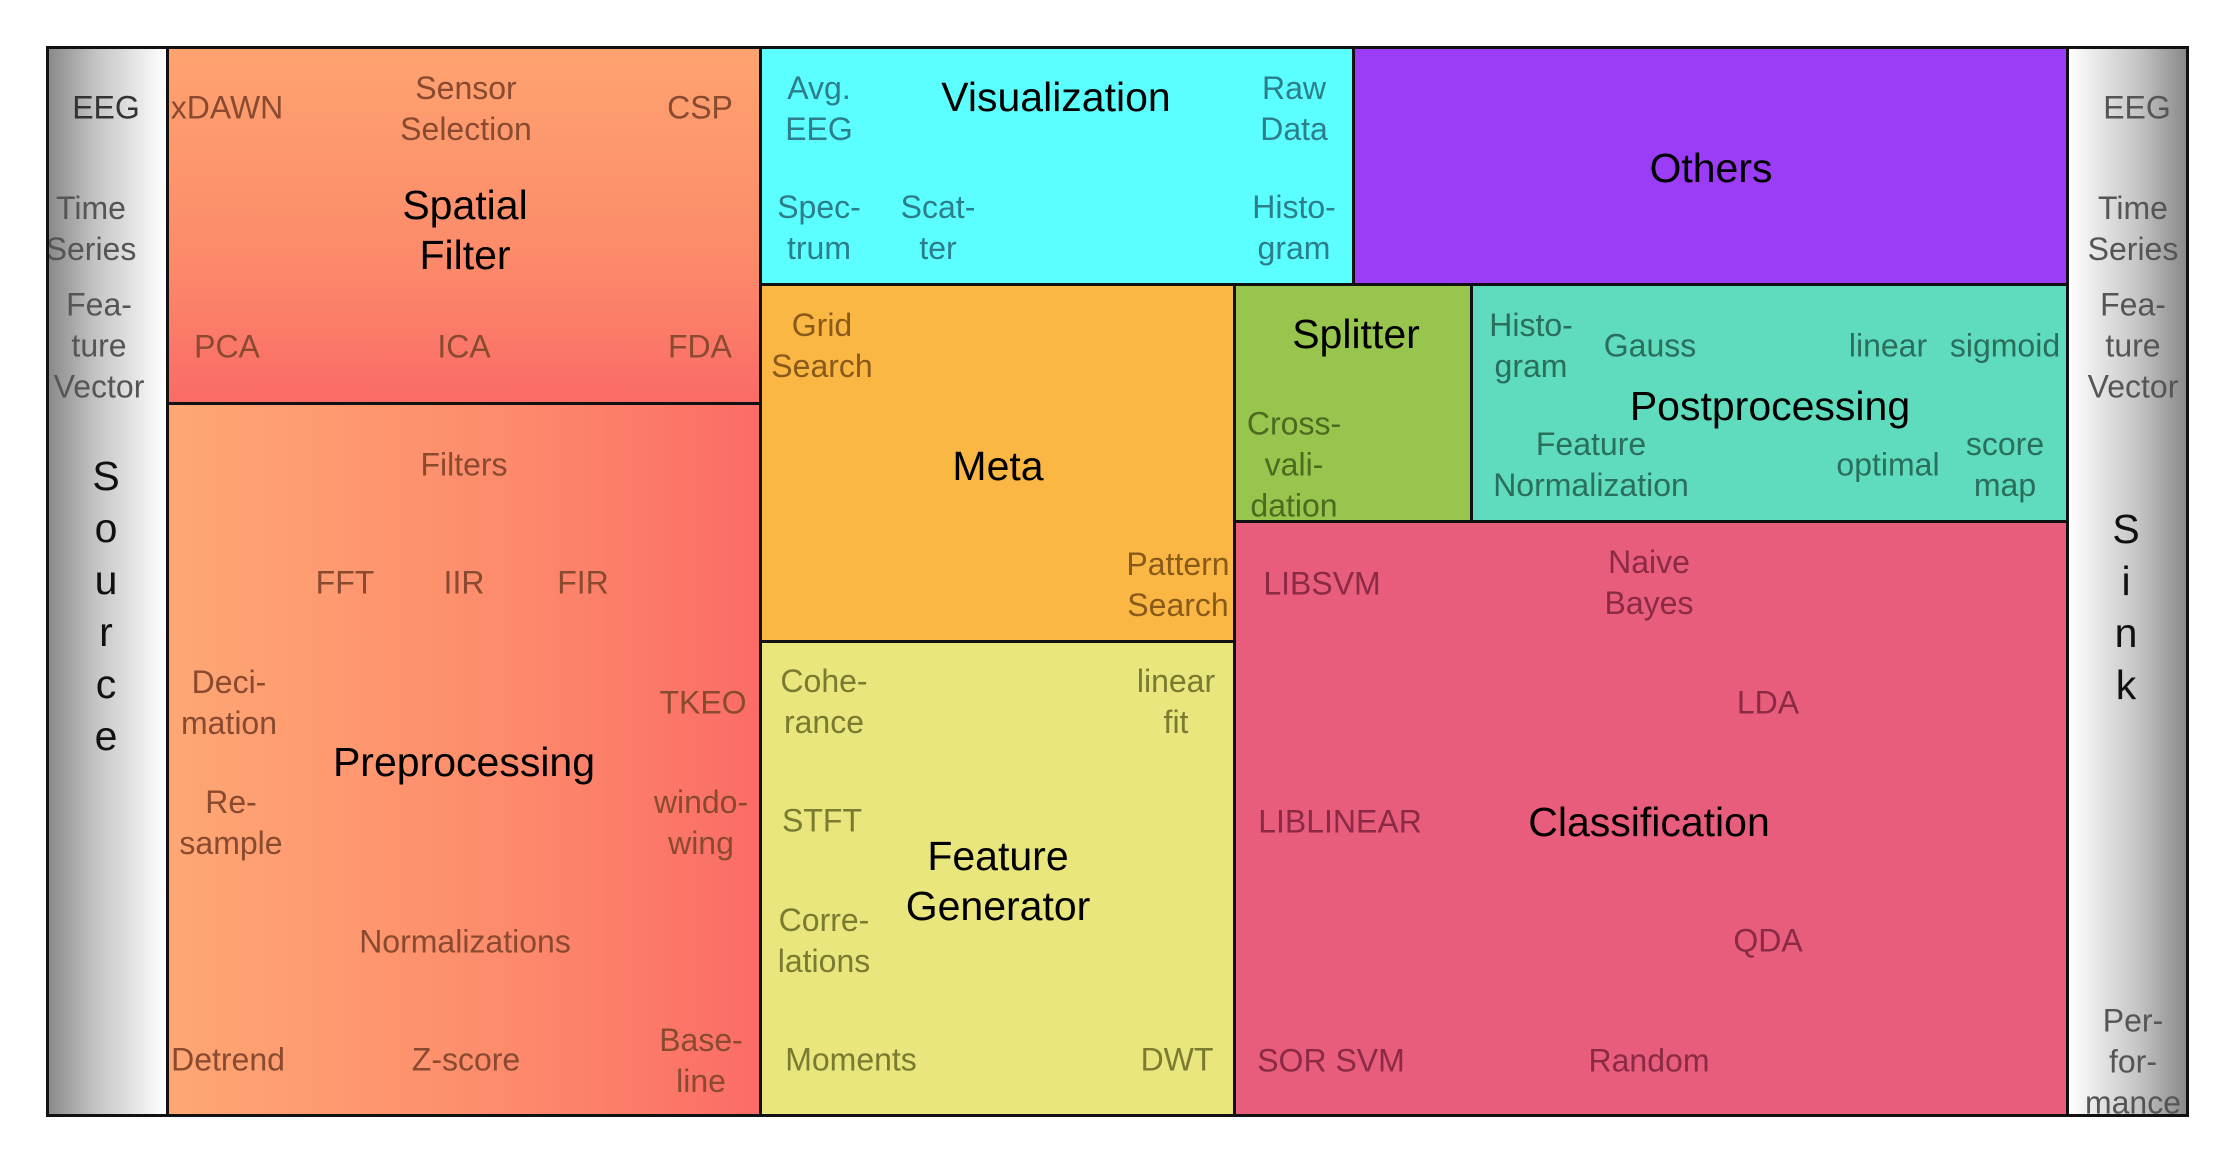 Image resolution: width=2220 pixels, height=1158 pixels. Describe the element at coordinates (2133, 228) in the screenshot. I see `sink-item-time-series: Time Series` at that location.